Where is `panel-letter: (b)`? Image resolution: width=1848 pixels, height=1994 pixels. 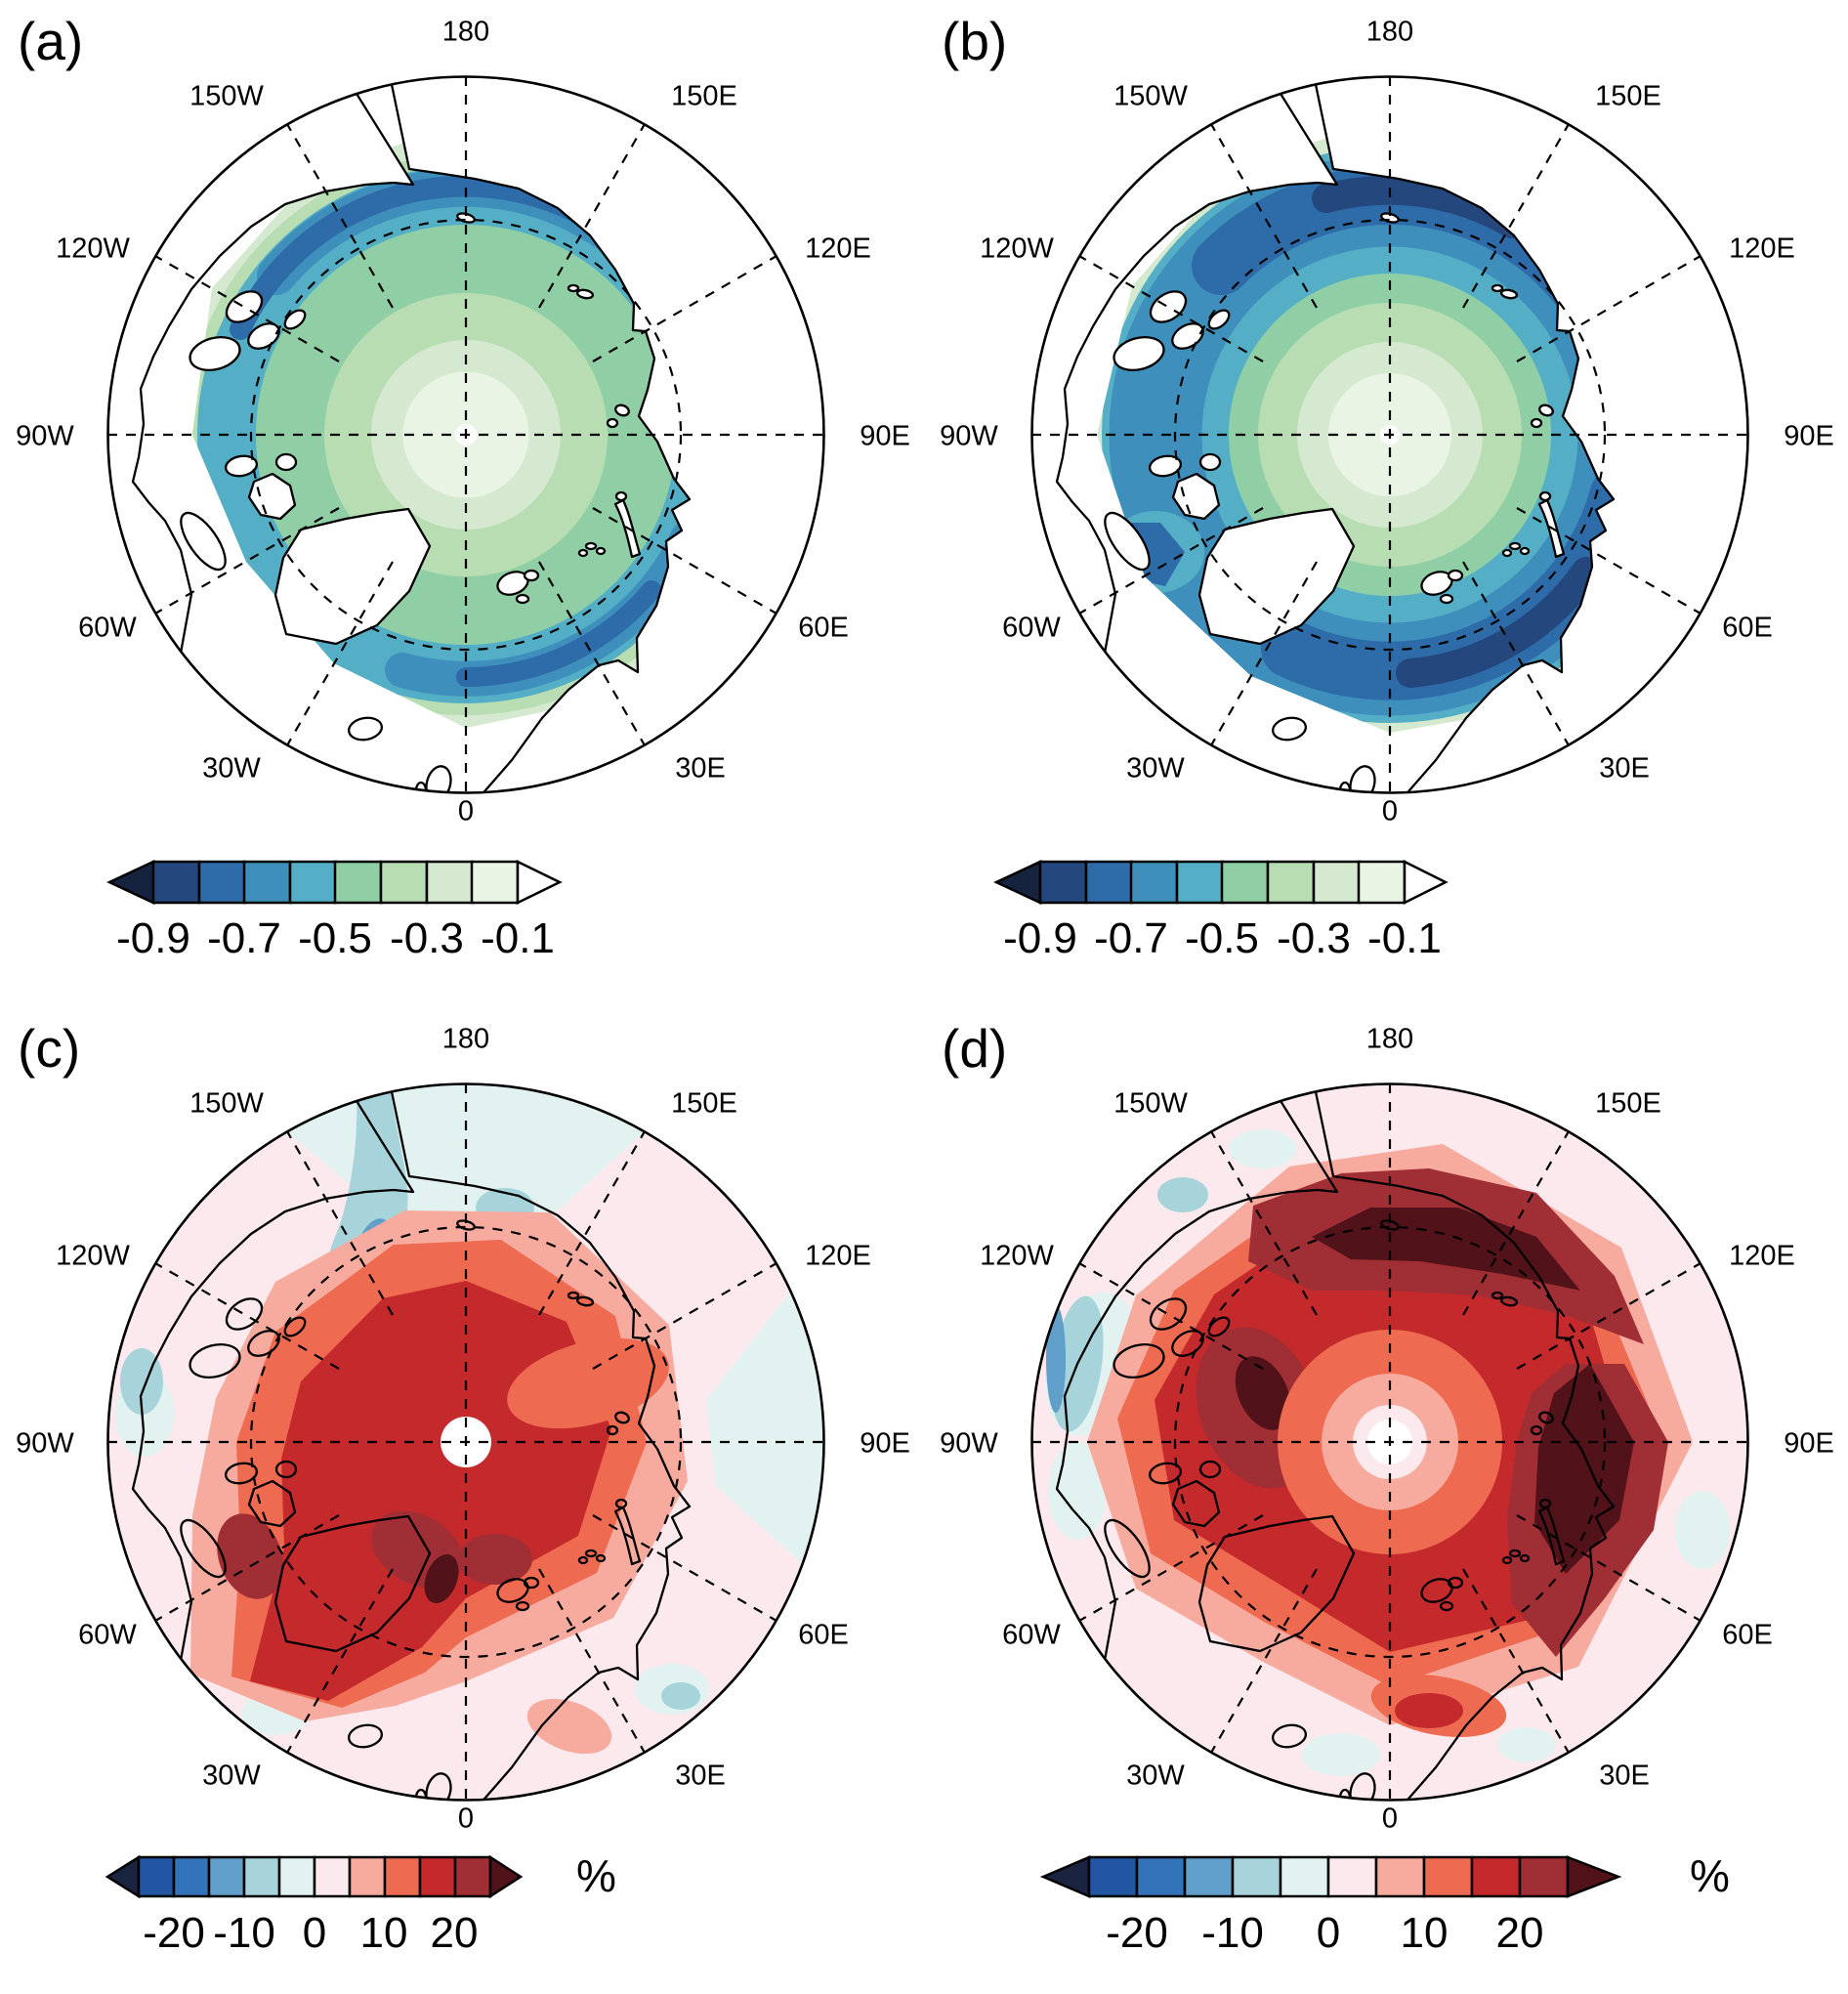 panel-letter: (b) is located at coordinates (975, 41).